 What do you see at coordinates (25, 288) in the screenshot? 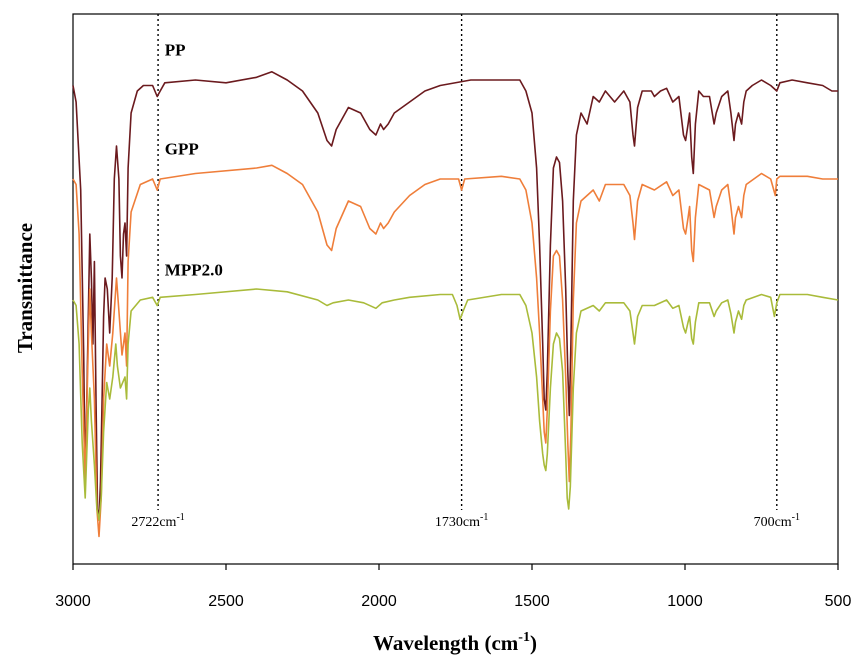
I see `y-axis-title: Transmittance` at bounding box center [25, 288].